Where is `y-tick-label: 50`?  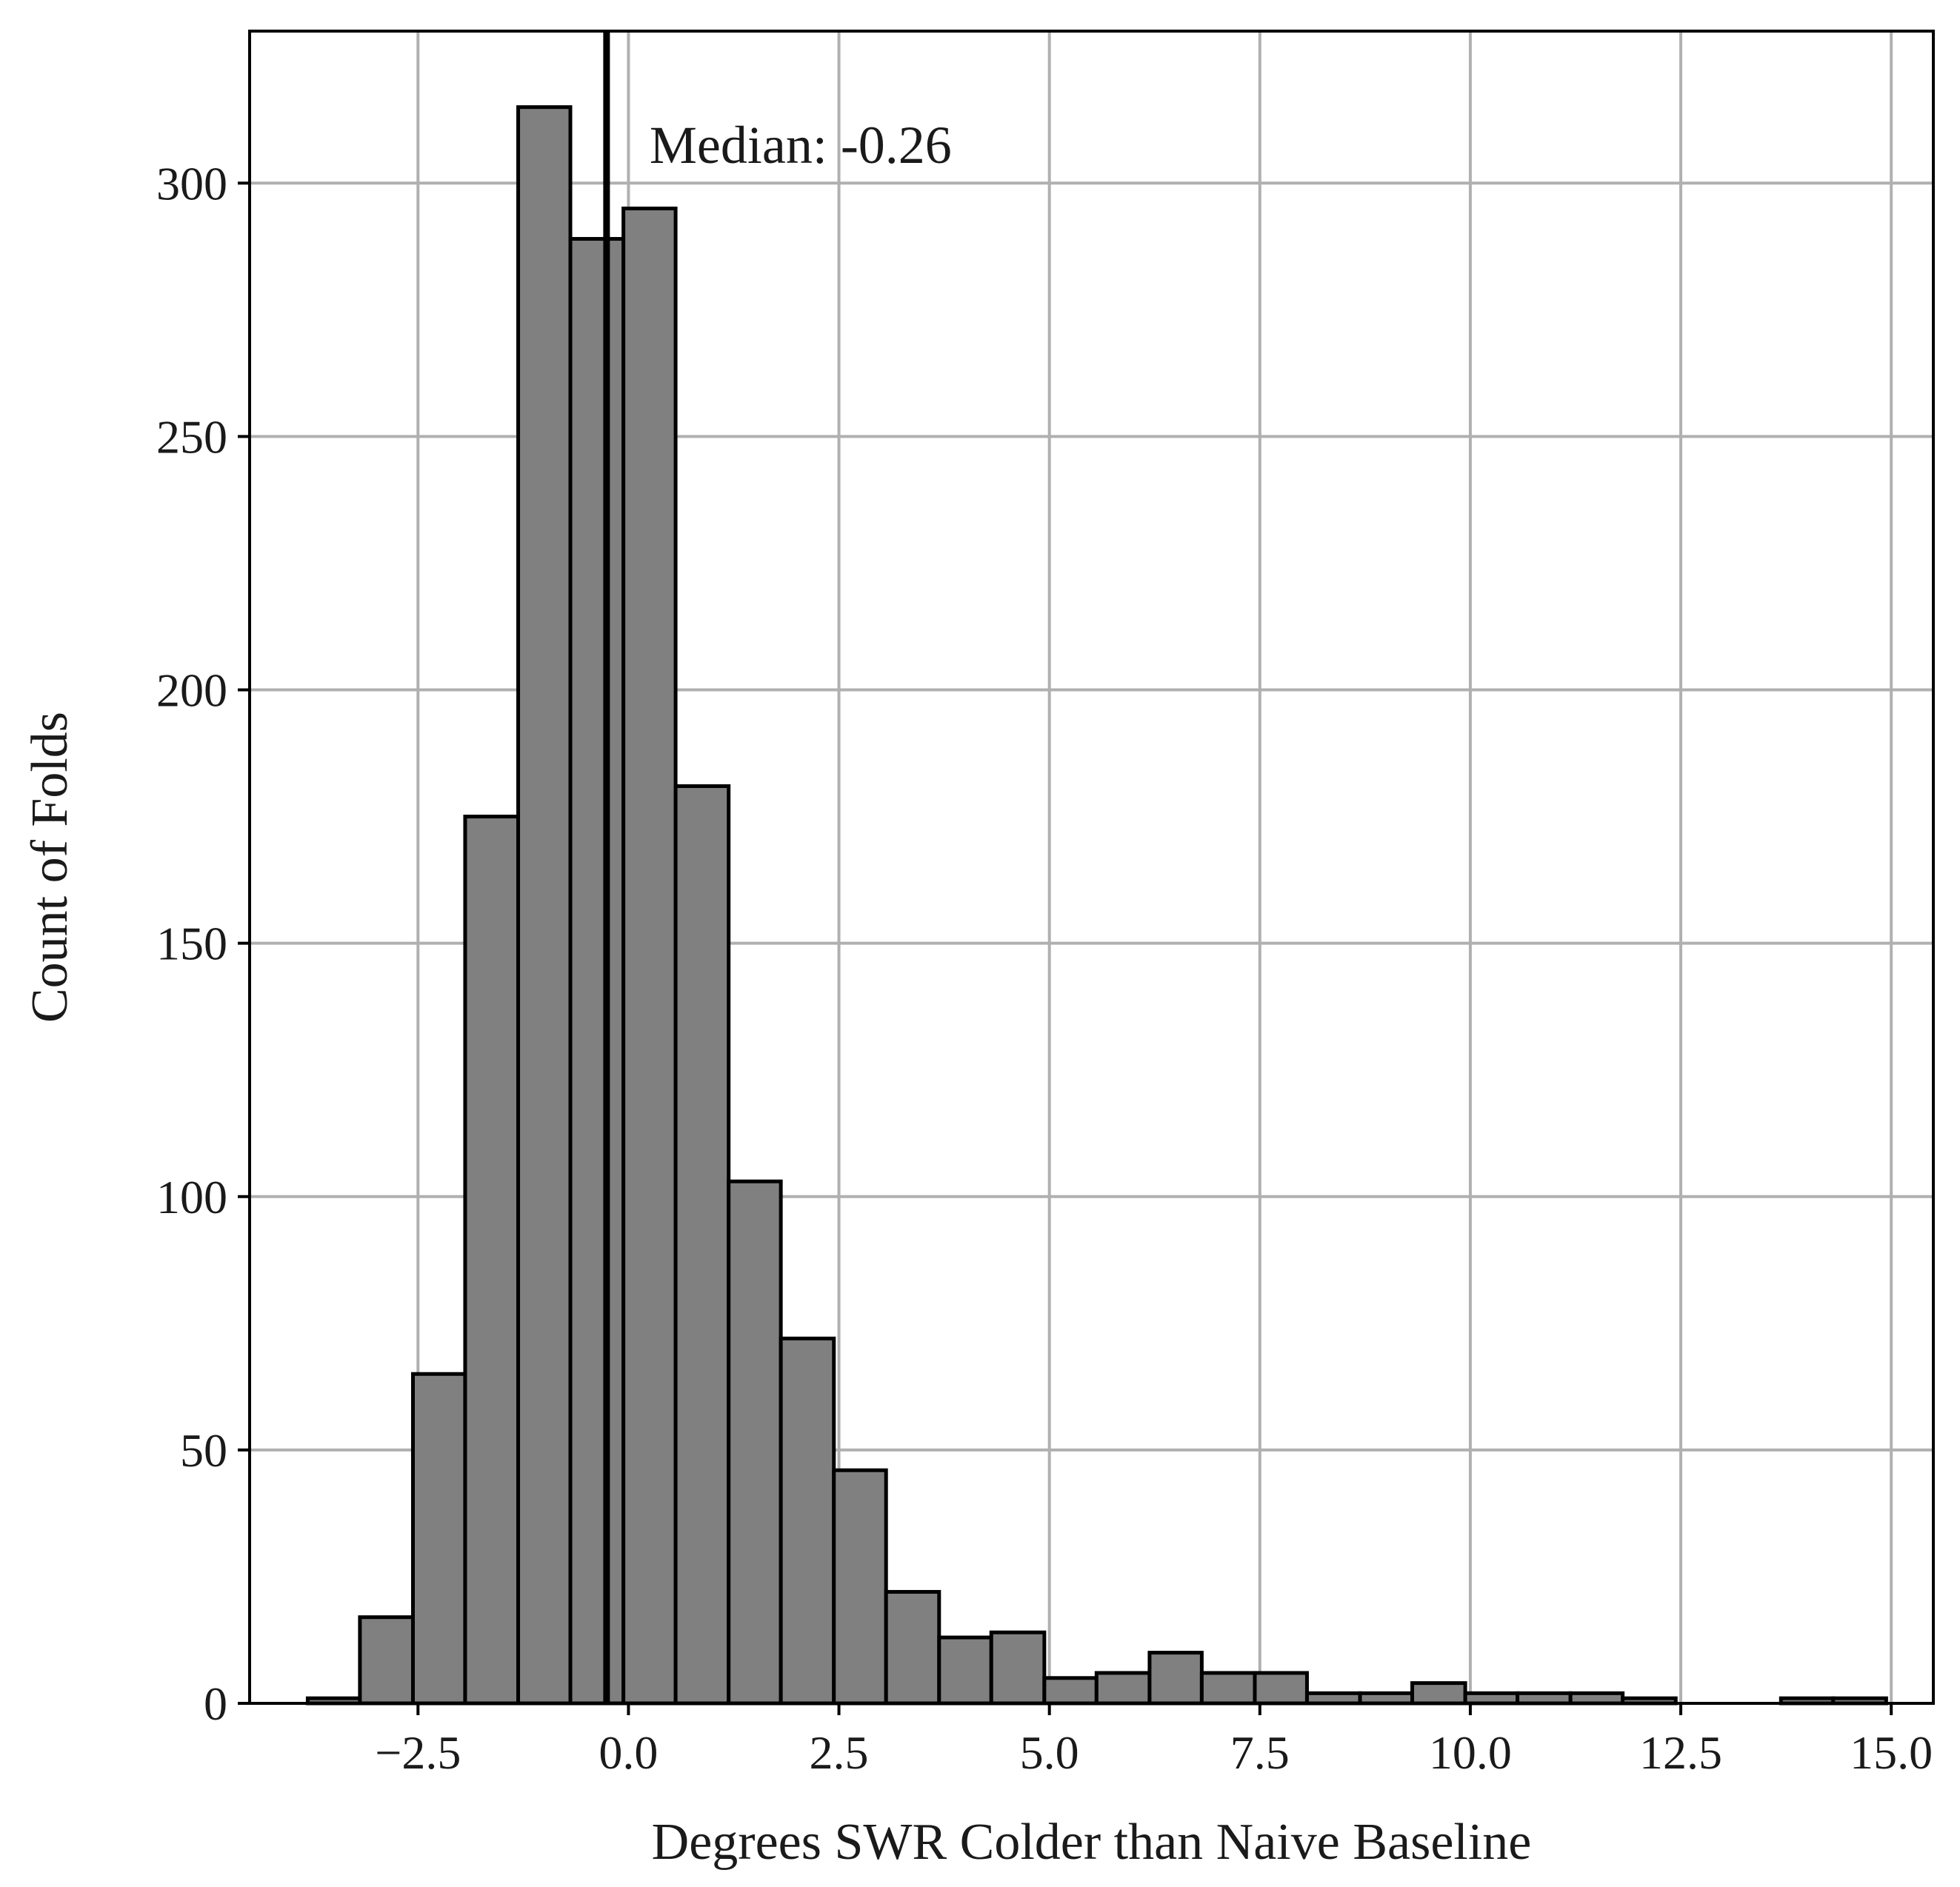 y-tick-label: 50 is located at coordinates (203, 1450).